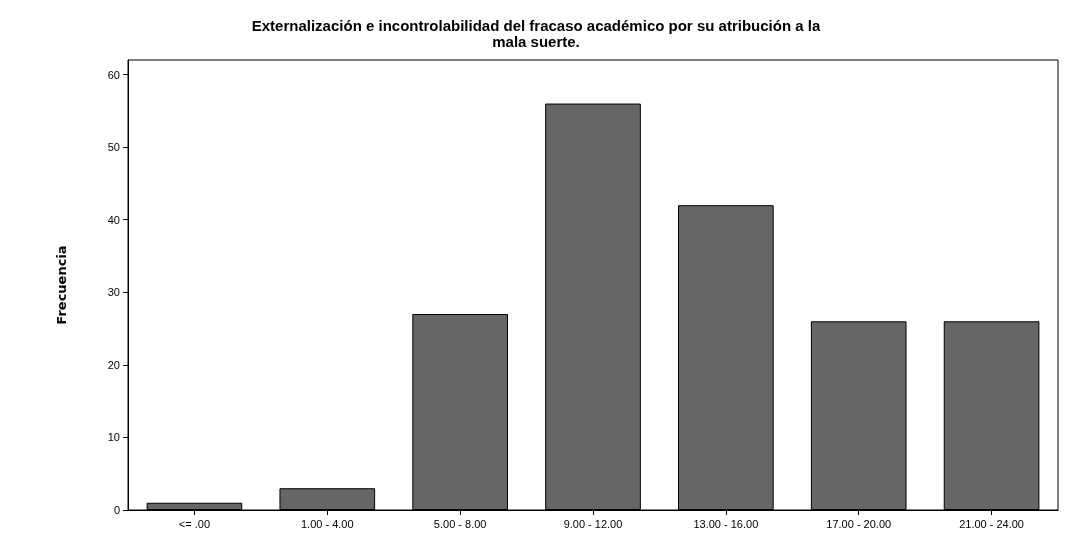 The width and height of the screenshot is (1072, 552). I want to click on y-tick-label: 60, so click(113, 74).